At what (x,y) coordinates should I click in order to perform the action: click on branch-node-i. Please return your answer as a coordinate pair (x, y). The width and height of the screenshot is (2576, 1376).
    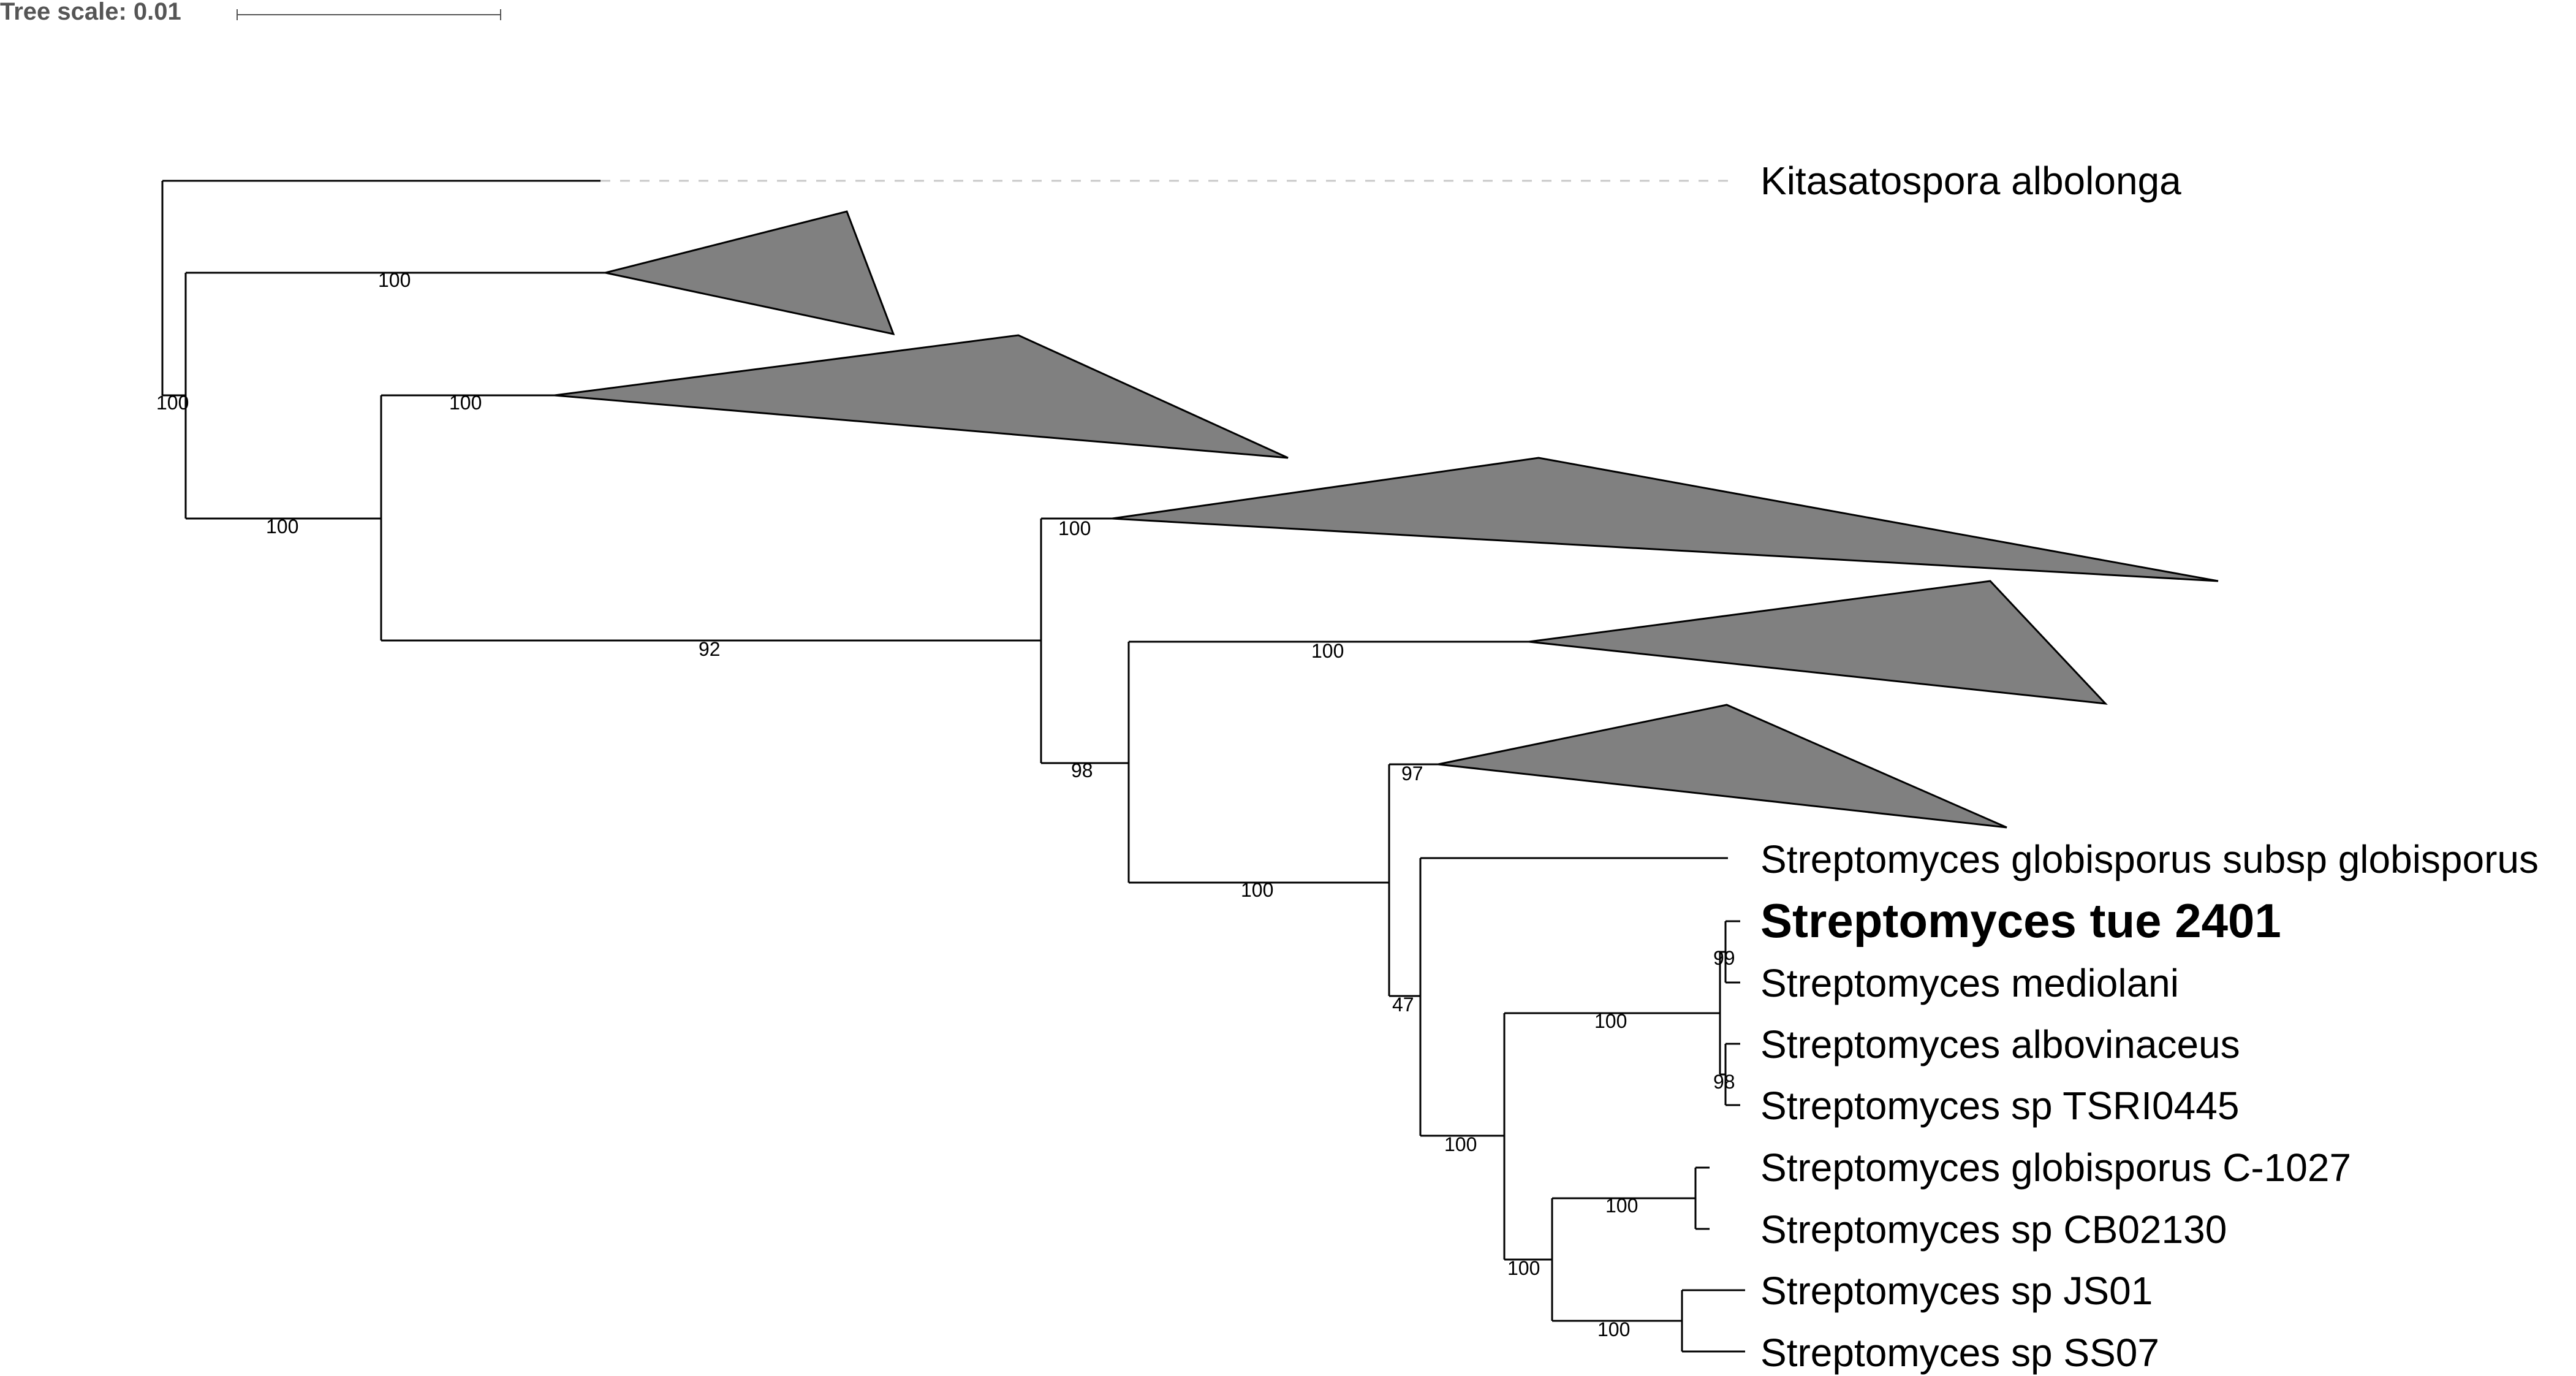
    Looking at the image, I should click on (1623, 1260).